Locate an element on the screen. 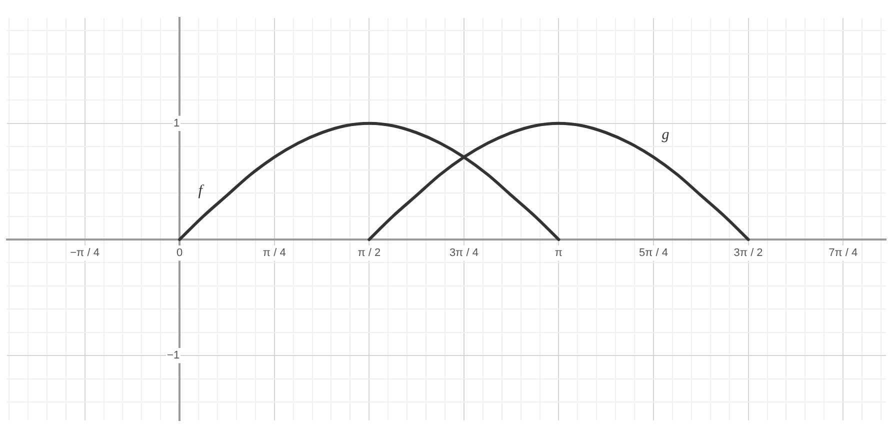 This screenshot has height=434, width=888. x-tick-label: π / 2 is located at coordinates (369, 253).